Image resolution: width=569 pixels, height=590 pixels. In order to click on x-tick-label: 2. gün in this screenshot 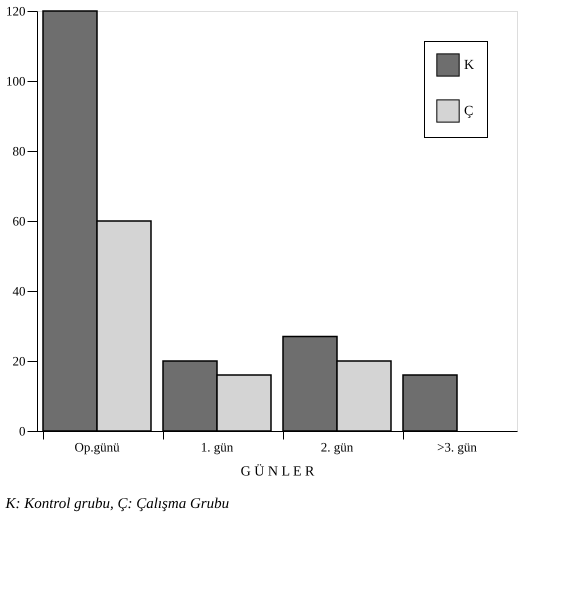, I will do `click(337, 447)`.